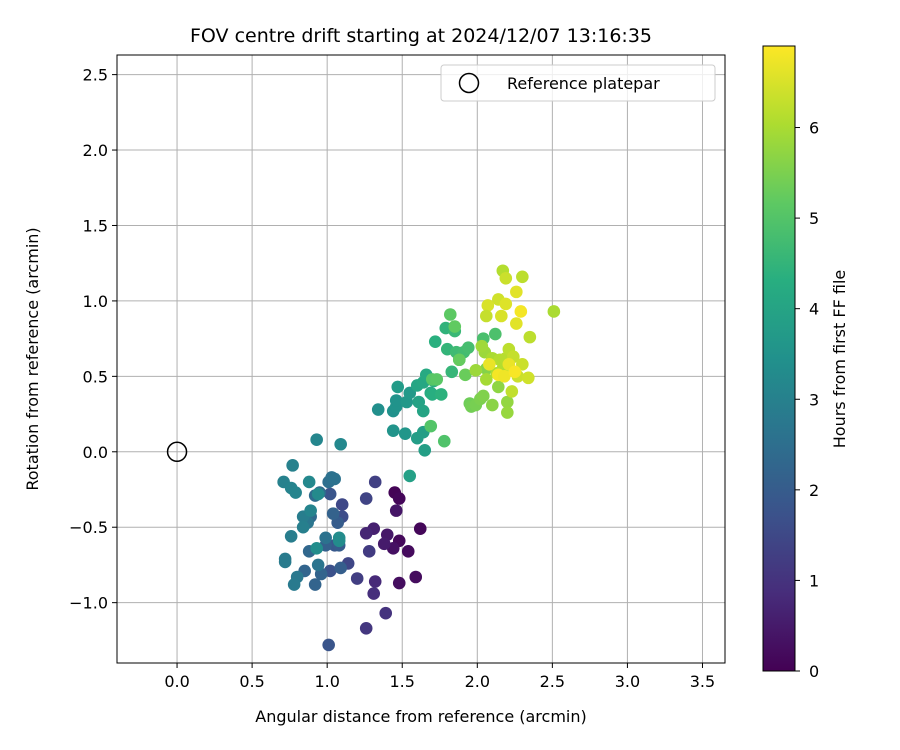 Image resolution: width=900 pixels, height=750 pixels. What do you see at coordinates (469, 83) in the screenshot?
I see `legend-marker-reference` at bounding box center [469, 83].